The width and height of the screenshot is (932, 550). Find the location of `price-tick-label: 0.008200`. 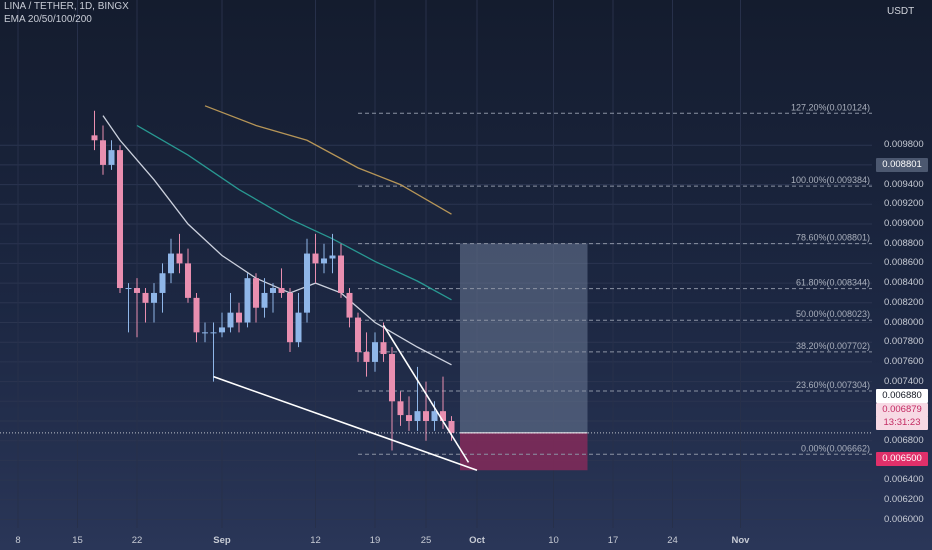

price-tick-label: 0.008200 is located at coordinates (904, 302).